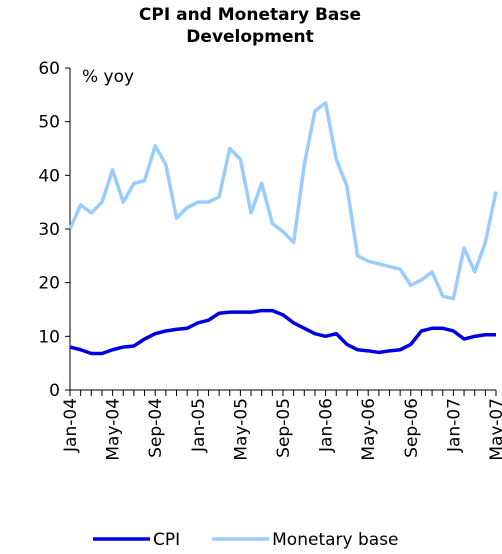 The width and height of the screenshot is (502, 554). What do you see at coordinates (241, 429) in the screenshot?
I see `x-tick-label: May-05` at bounding box center [241, 429].